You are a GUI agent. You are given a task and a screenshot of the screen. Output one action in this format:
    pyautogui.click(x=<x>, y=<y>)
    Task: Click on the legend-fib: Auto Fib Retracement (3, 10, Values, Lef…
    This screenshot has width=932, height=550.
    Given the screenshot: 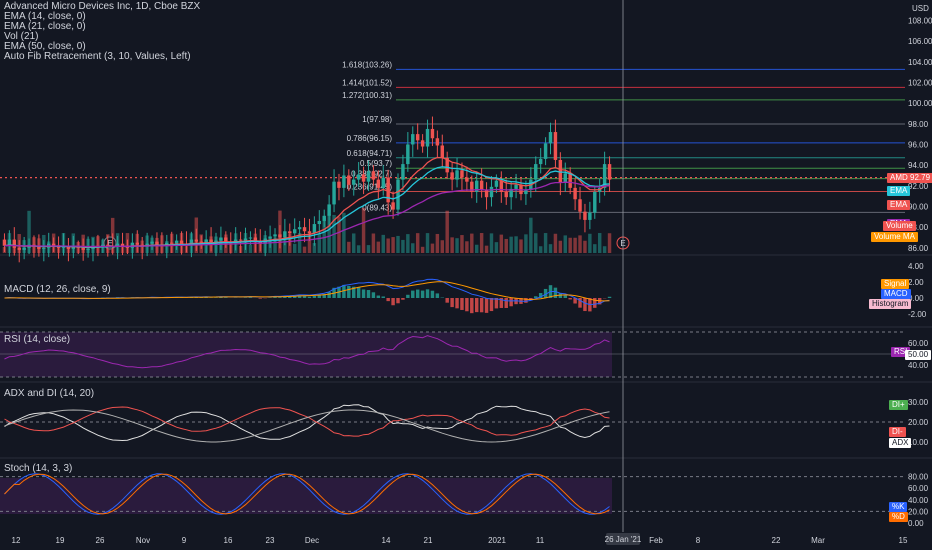 What is the action you would take?
    pyautogui.click(x=97, y=56)
    